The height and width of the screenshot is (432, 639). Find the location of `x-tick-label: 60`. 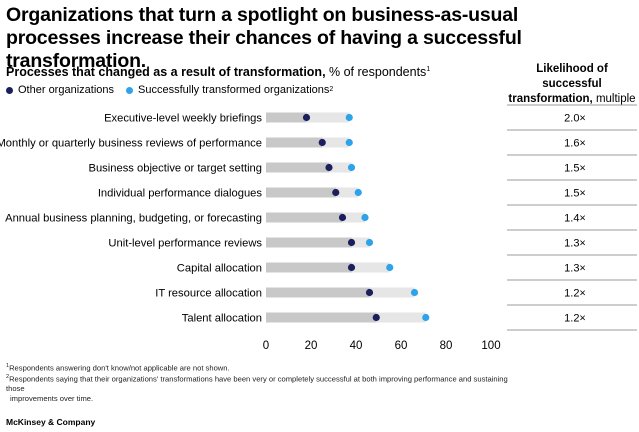

x-tick-label: 60 is located at coordinates (401, 346).